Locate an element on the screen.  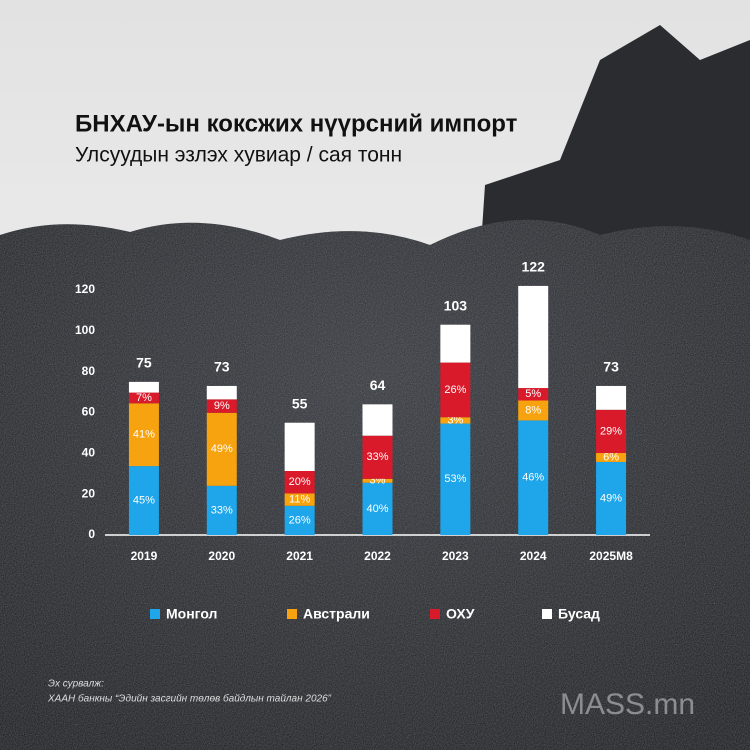
value-label: 5% is located at coordinates (533, 394).